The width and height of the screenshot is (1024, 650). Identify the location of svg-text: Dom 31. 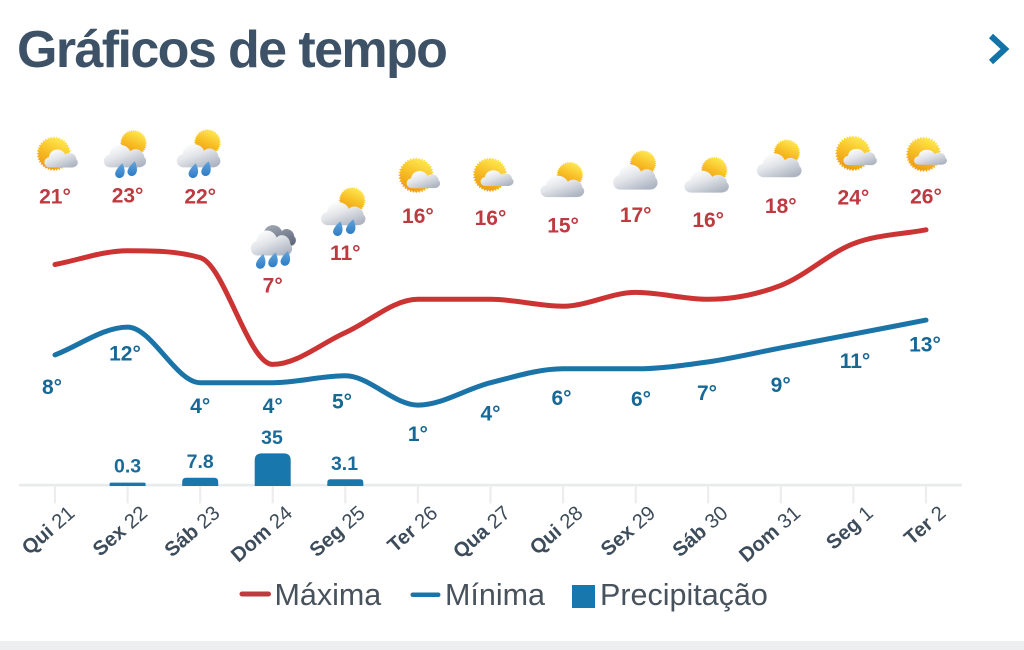
(770, 534).